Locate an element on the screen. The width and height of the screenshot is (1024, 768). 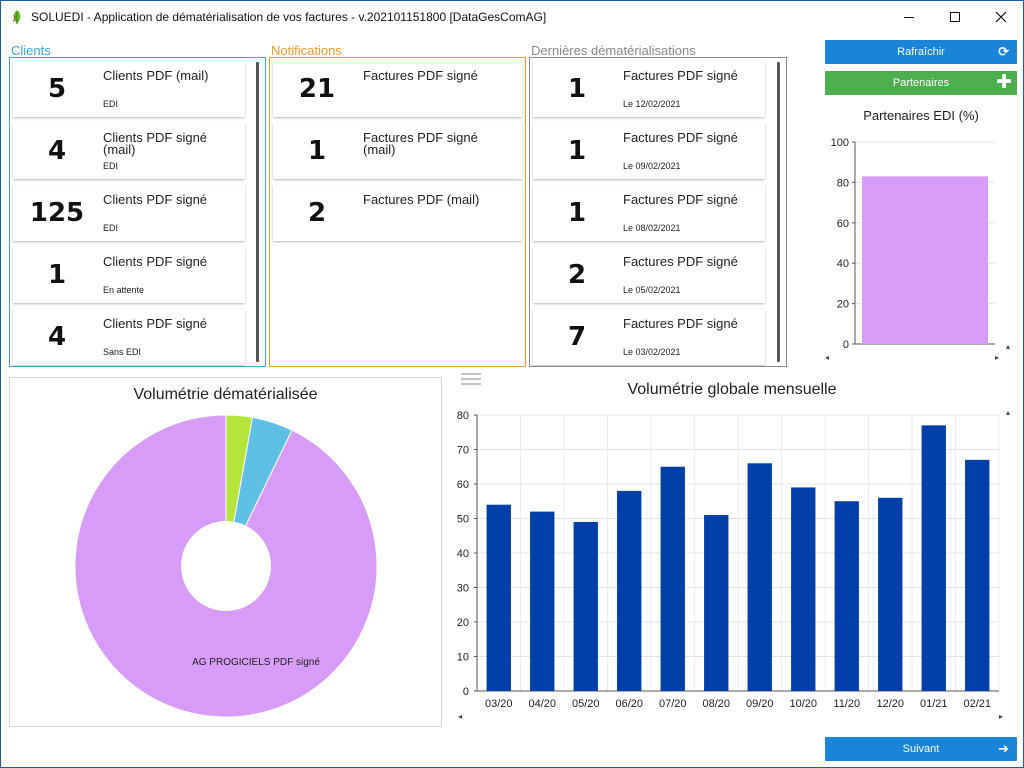
y-tick-label: 50 is located at coordinates (463, 520).